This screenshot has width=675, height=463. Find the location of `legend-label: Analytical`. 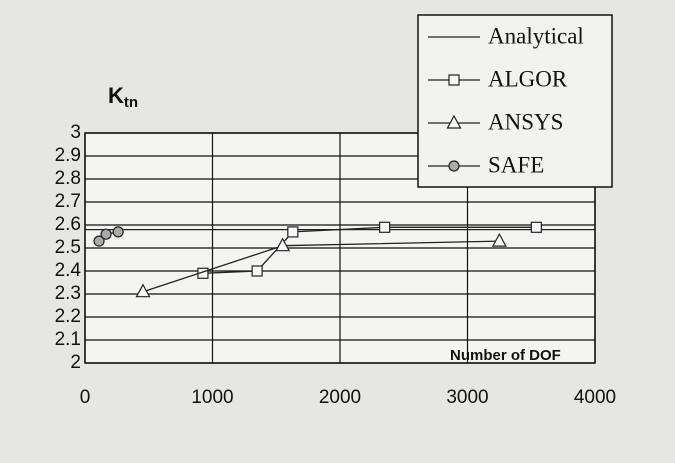

legend-label: Analytical is located at coordinates (536, 35).